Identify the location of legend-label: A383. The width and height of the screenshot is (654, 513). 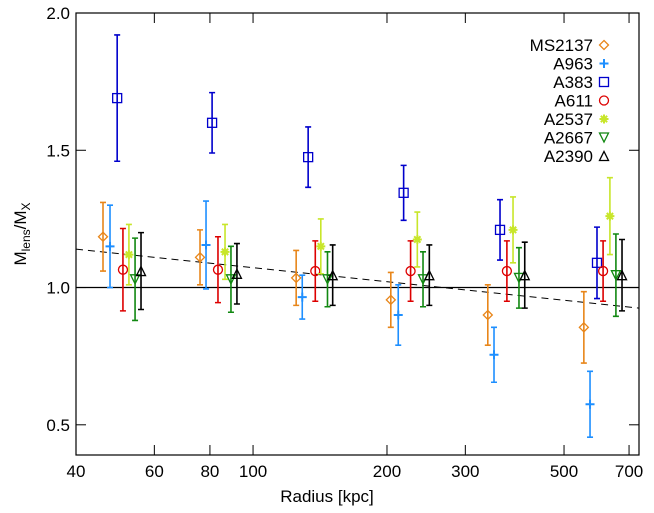
(573, 82).